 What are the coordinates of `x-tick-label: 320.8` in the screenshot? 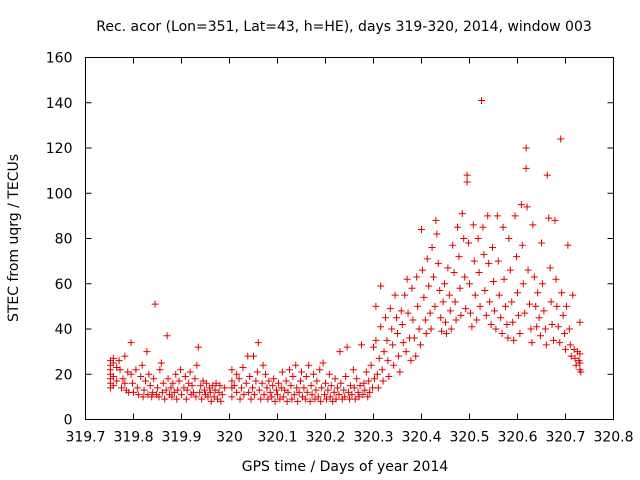 It's located at (613, 438).